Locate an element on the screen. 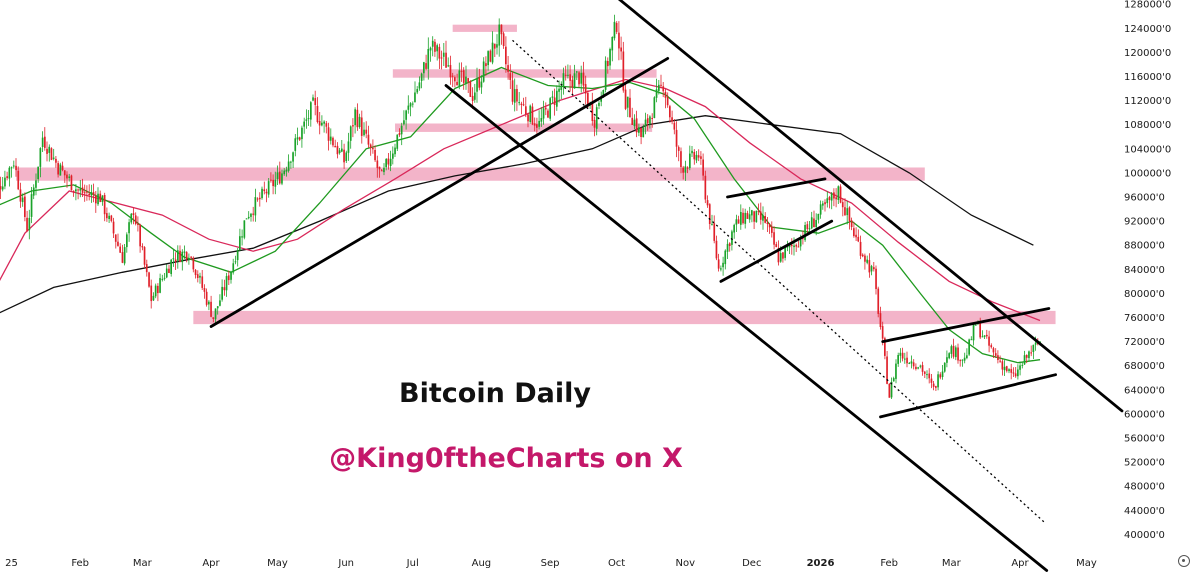 The image size is (1200, 573). settings-icon is located at coordinates (1184, 561).